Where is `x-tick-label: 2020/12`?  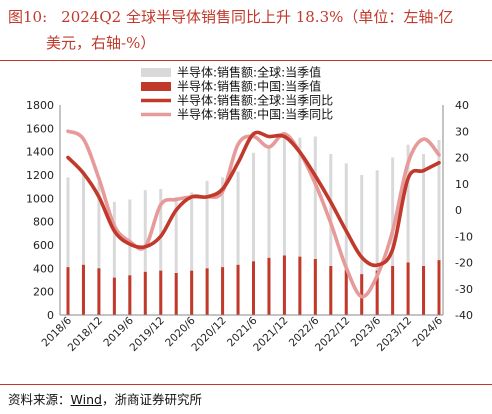
x-tick-label: 2020/12 is located at coordinates (208, 334).